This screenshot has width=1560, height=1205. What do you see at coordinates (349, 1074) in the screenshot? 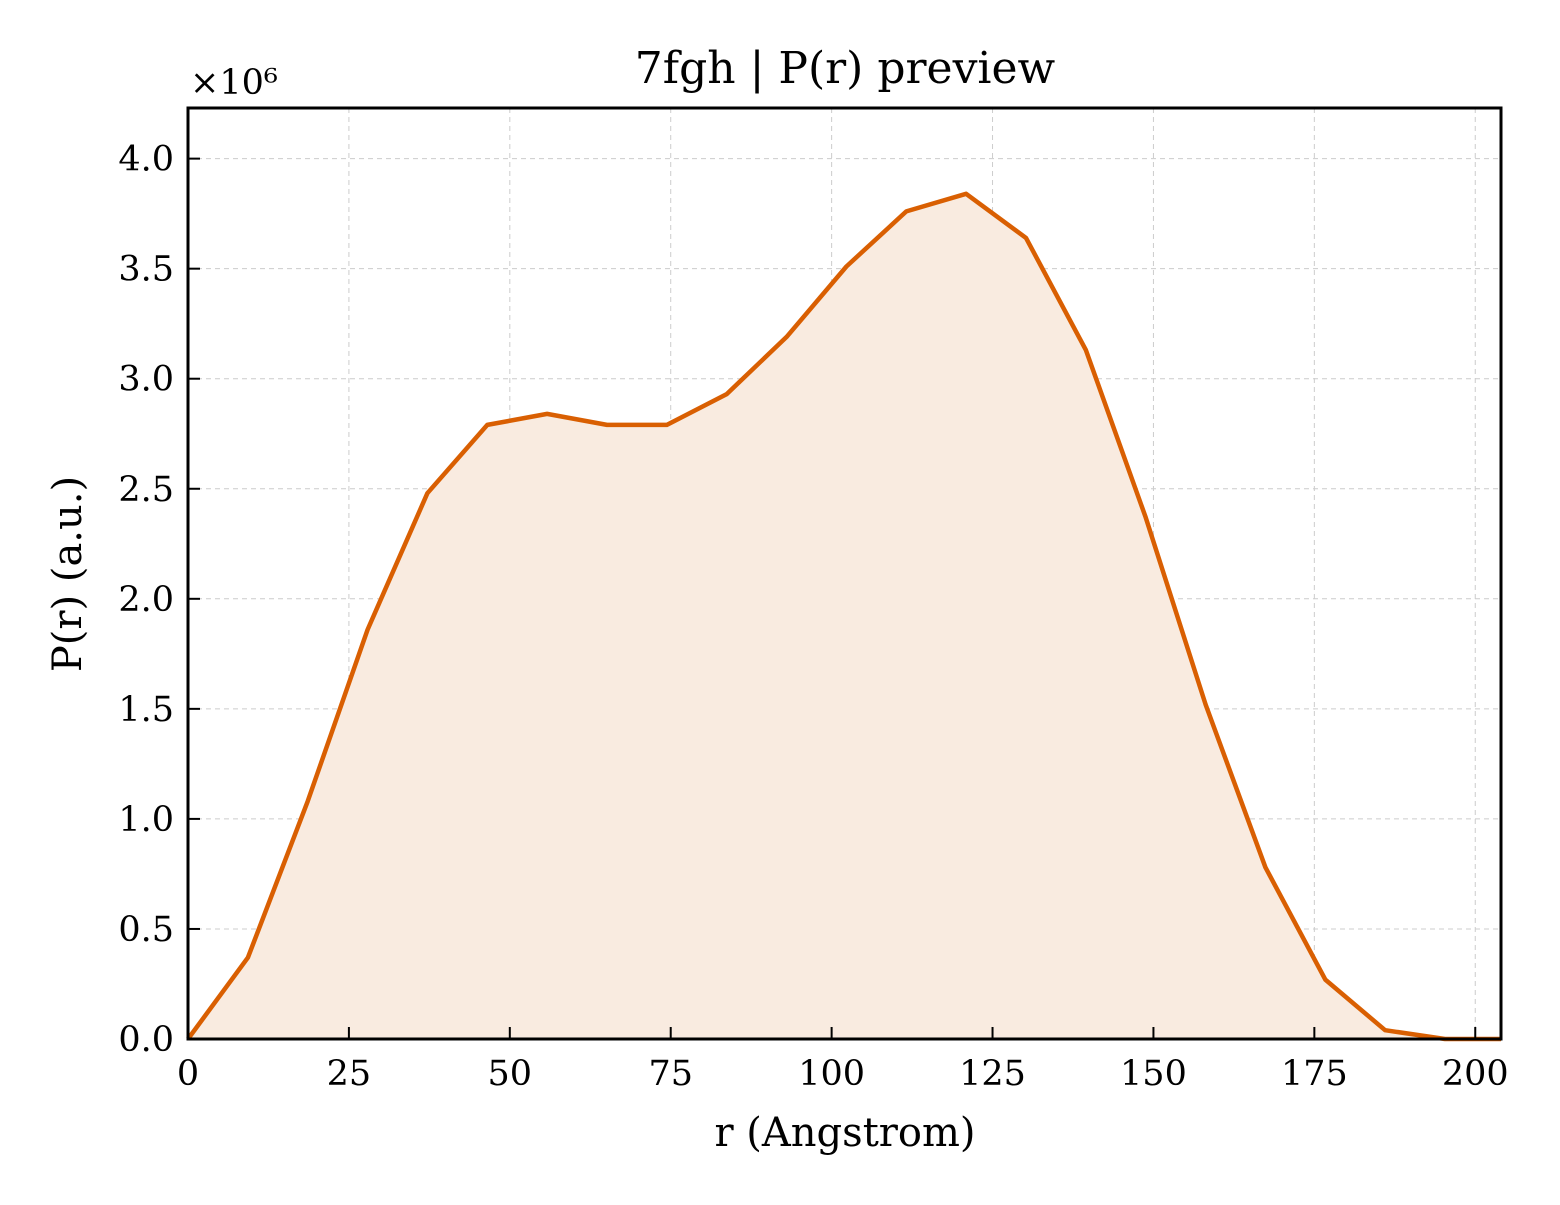
I see `x-tick-label: 25` at bounding box center [349, 1074].